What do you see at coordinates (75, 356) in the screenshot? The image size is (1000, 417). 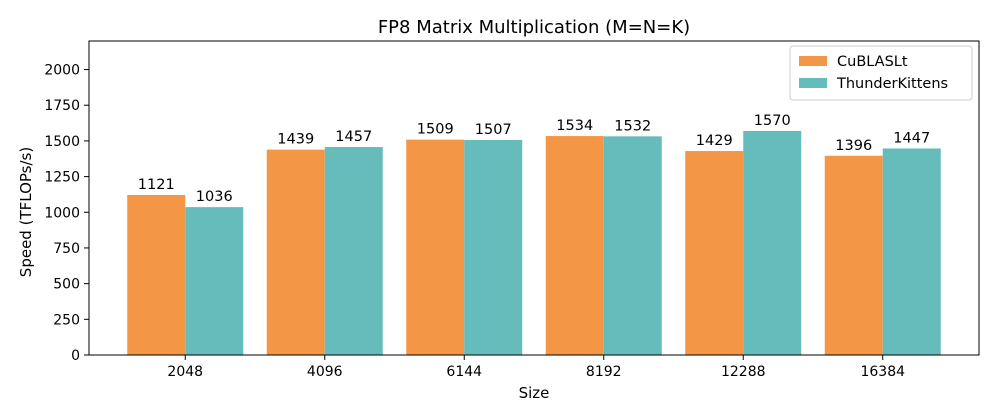 I see `y-tick-label: 0` at bounding box center [75, 356].